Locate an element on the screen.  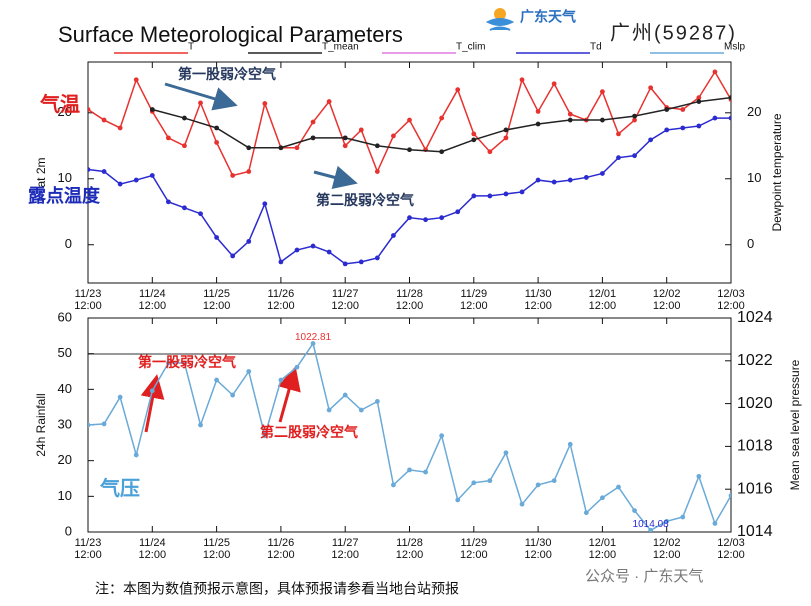
annotation: 露点温度 is located at coordinates (64, 196).